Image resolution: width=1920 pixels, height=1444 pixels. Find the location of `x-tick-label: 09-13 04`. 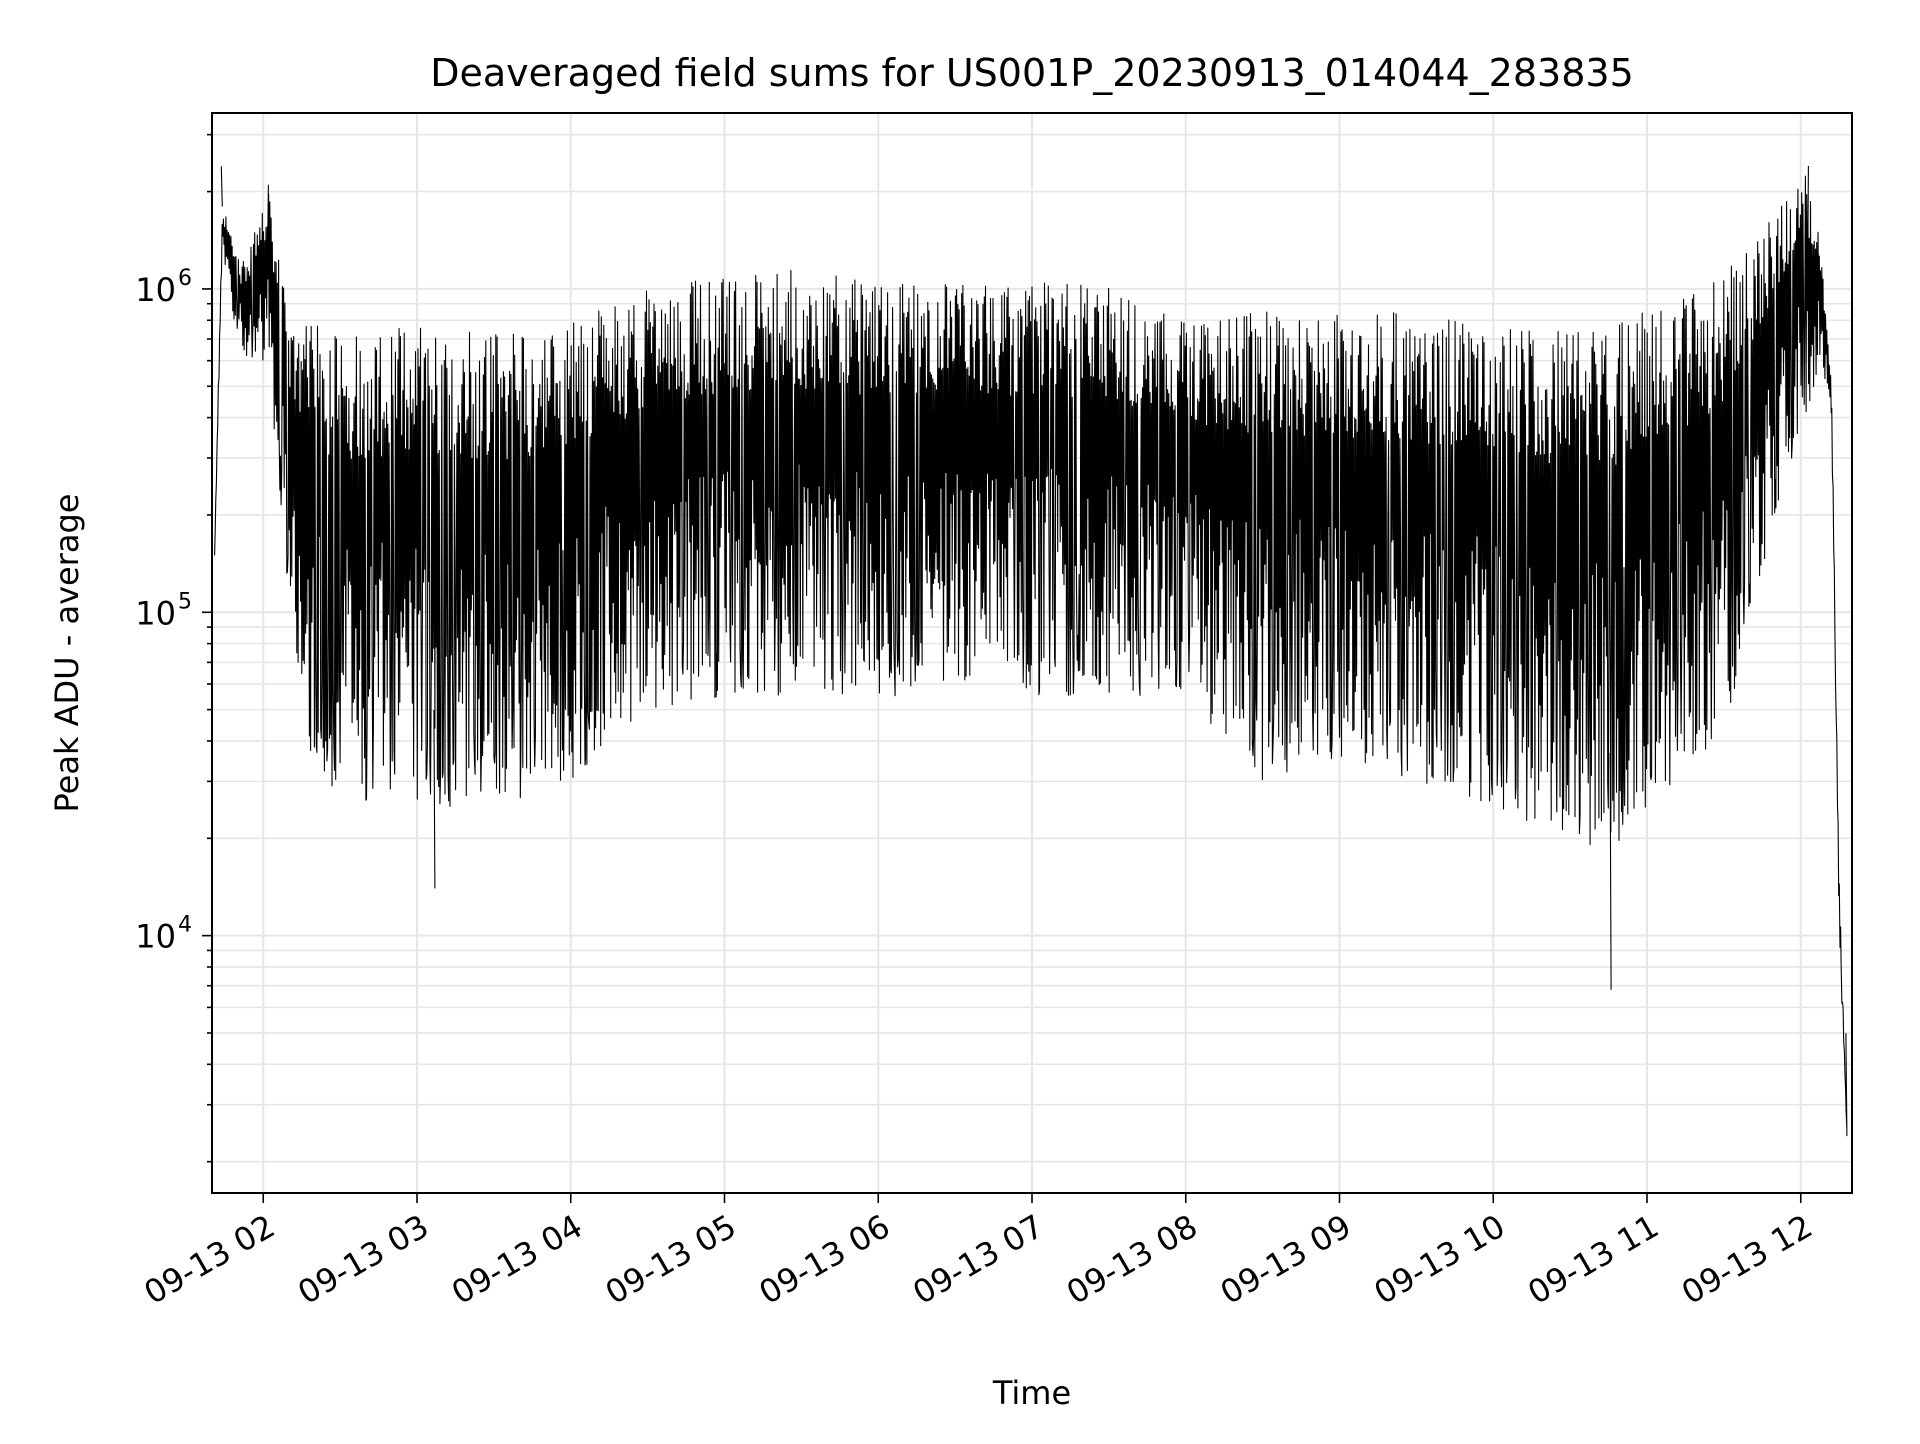

x-tick-label: 09-13 04 is located at coordinates (517, 1259).